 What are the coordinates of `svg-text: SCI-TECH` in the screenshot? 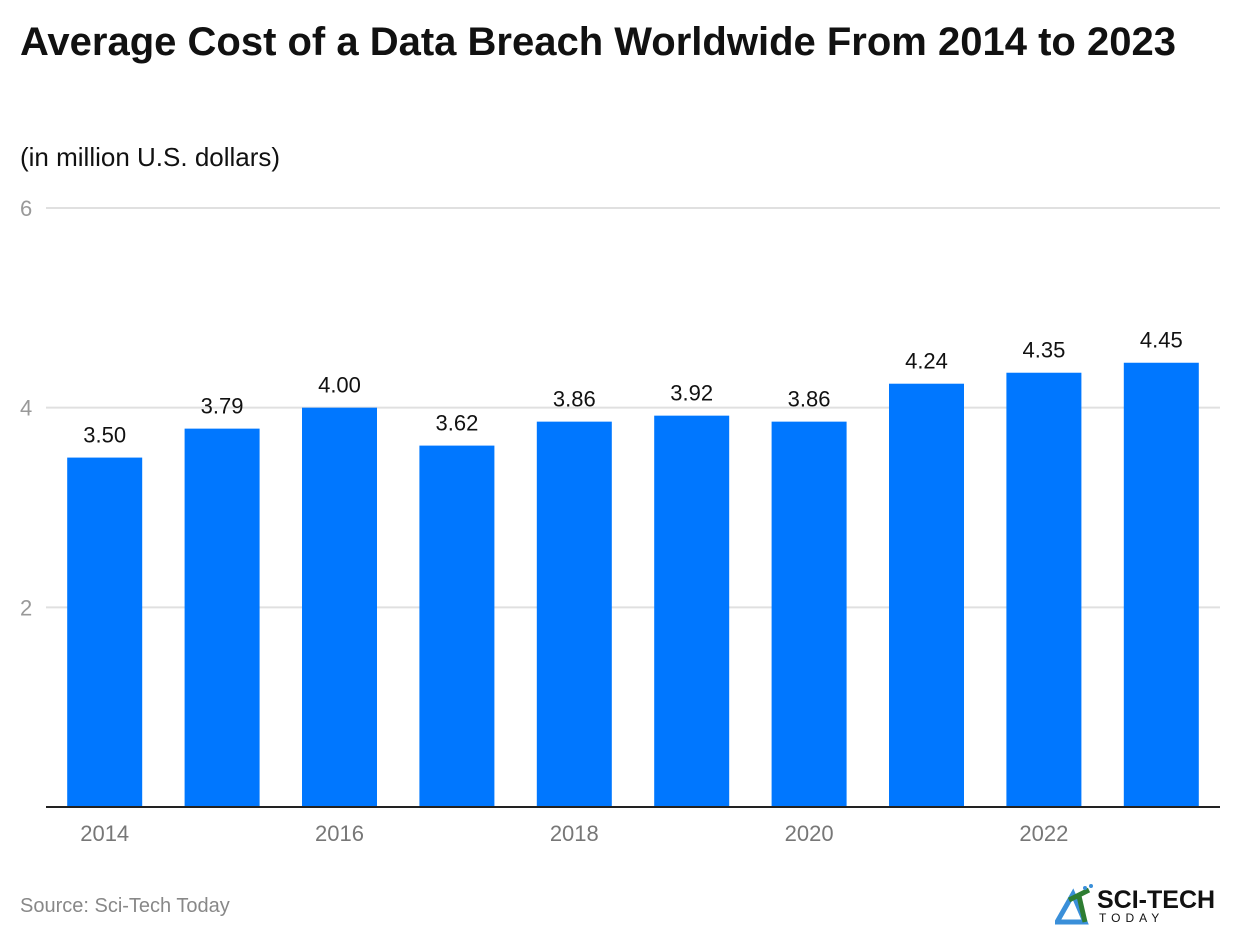 It's located at (1156, 900).